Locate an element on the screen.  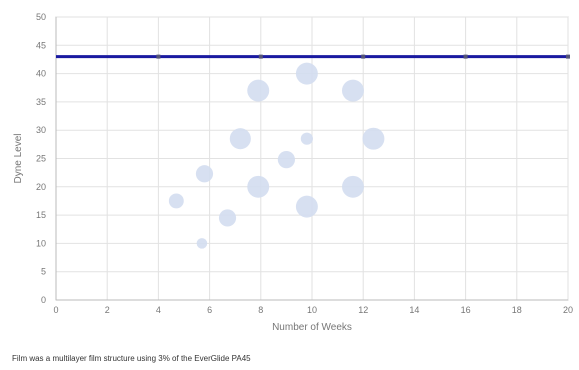
y-tick-label: 0 is located at coordinates (43, 300).